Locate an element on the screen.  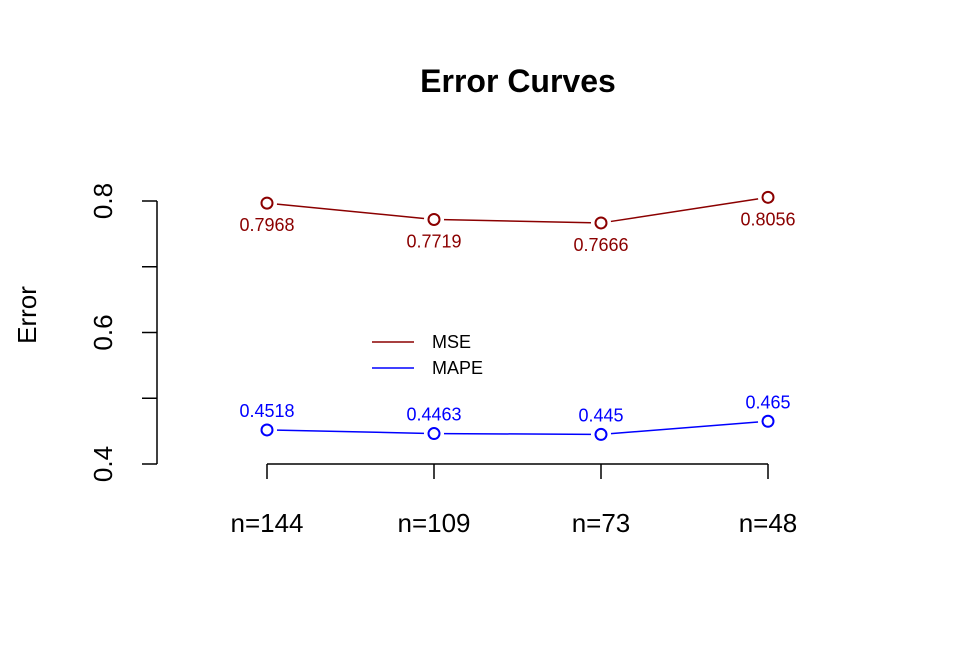
data-label: 0.4463 is located at coordinates (433, 415).